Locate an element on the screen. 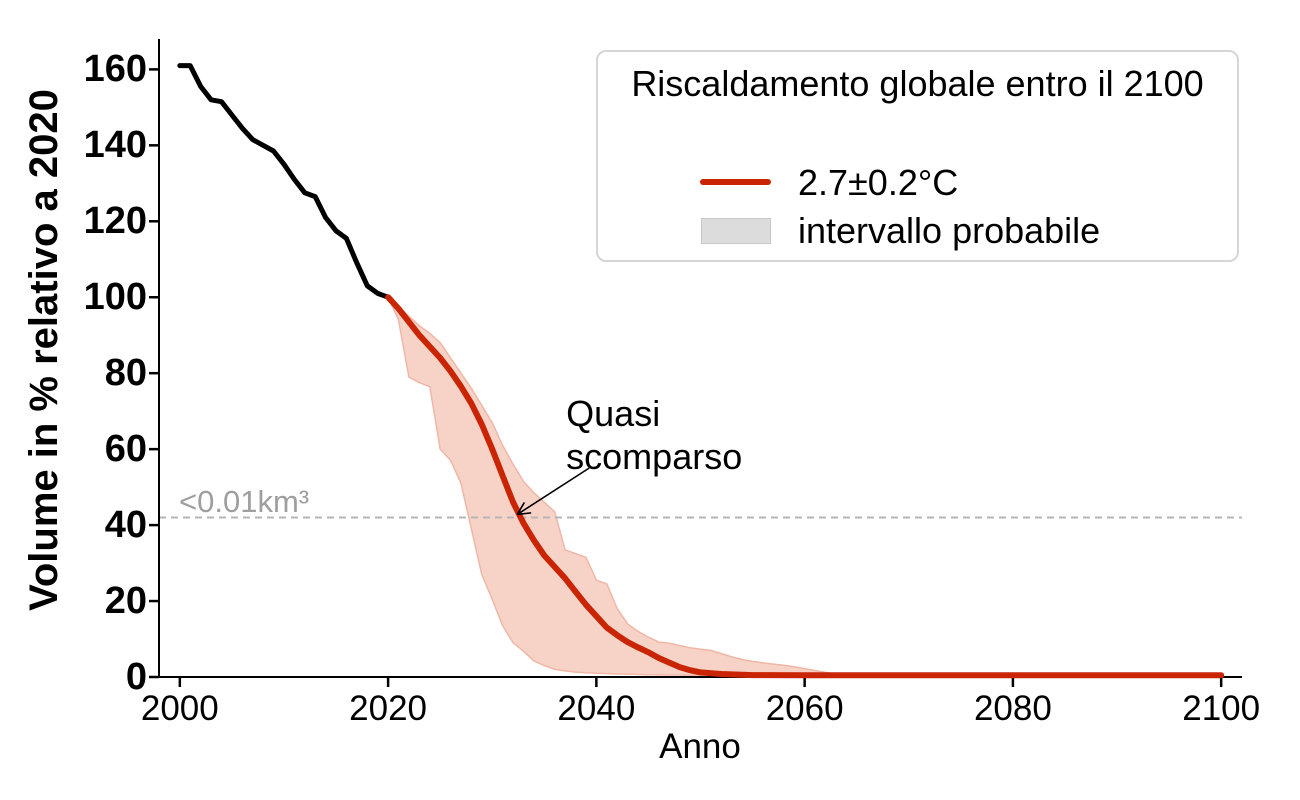 This screenshot has width=1300, height=800. y-tick-label: 120 is located at coordinates (115, 221).